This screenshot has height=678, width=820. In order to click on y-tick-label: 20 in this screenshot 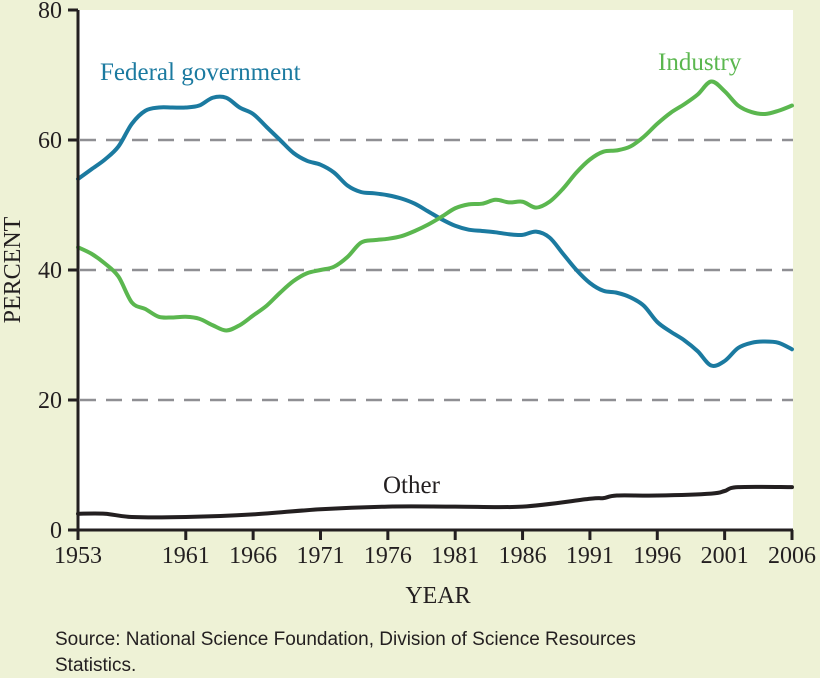, I will do `click(50, 401)`.